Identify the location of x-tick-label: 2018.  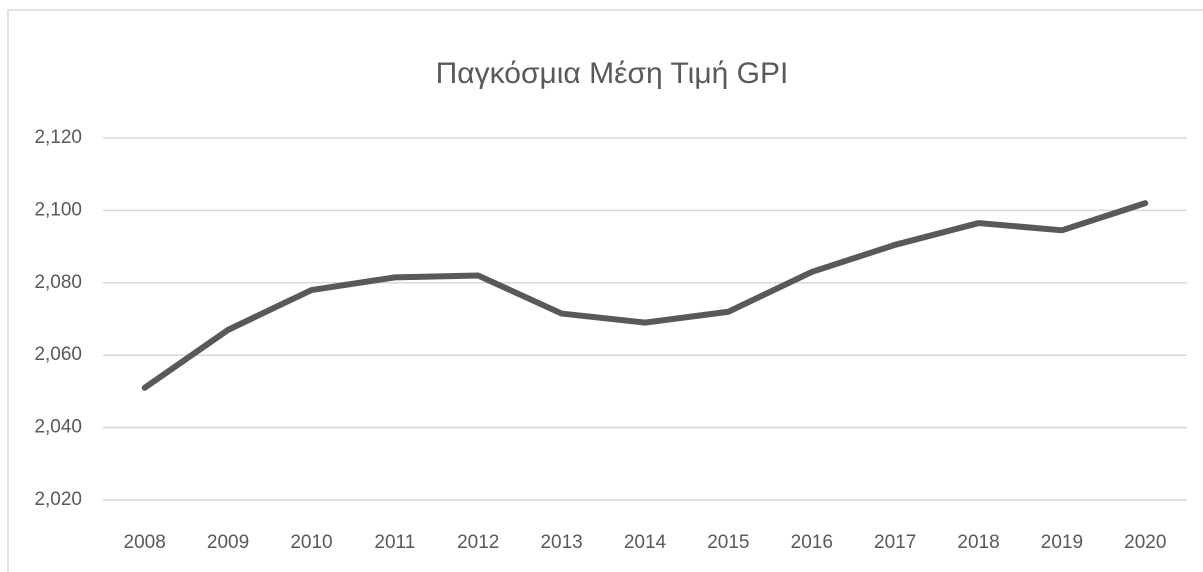
(978, 542).